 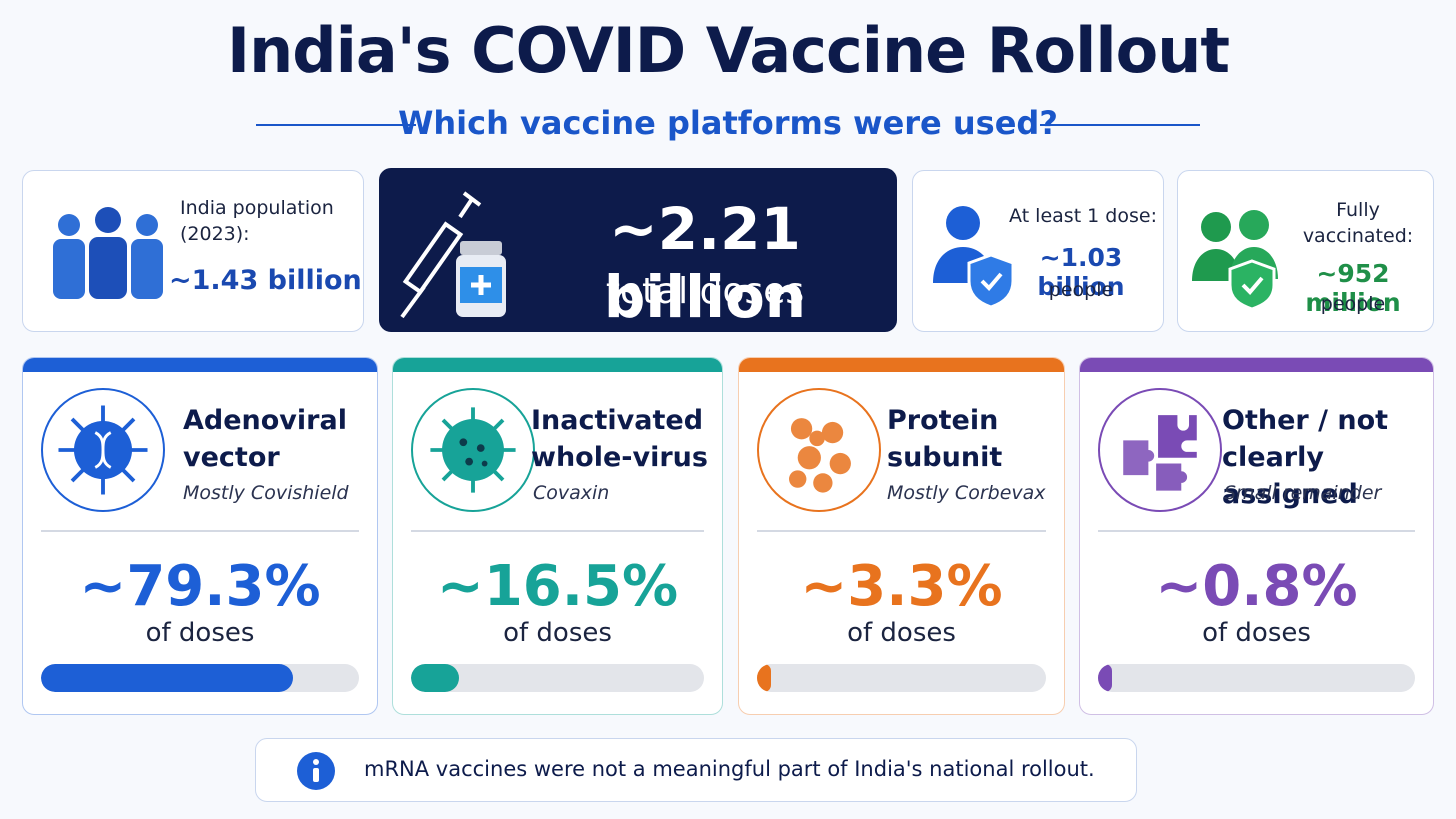 I want to click on stat-card: India population (2023): ~1.43 billion, so click(x=193, y=251).